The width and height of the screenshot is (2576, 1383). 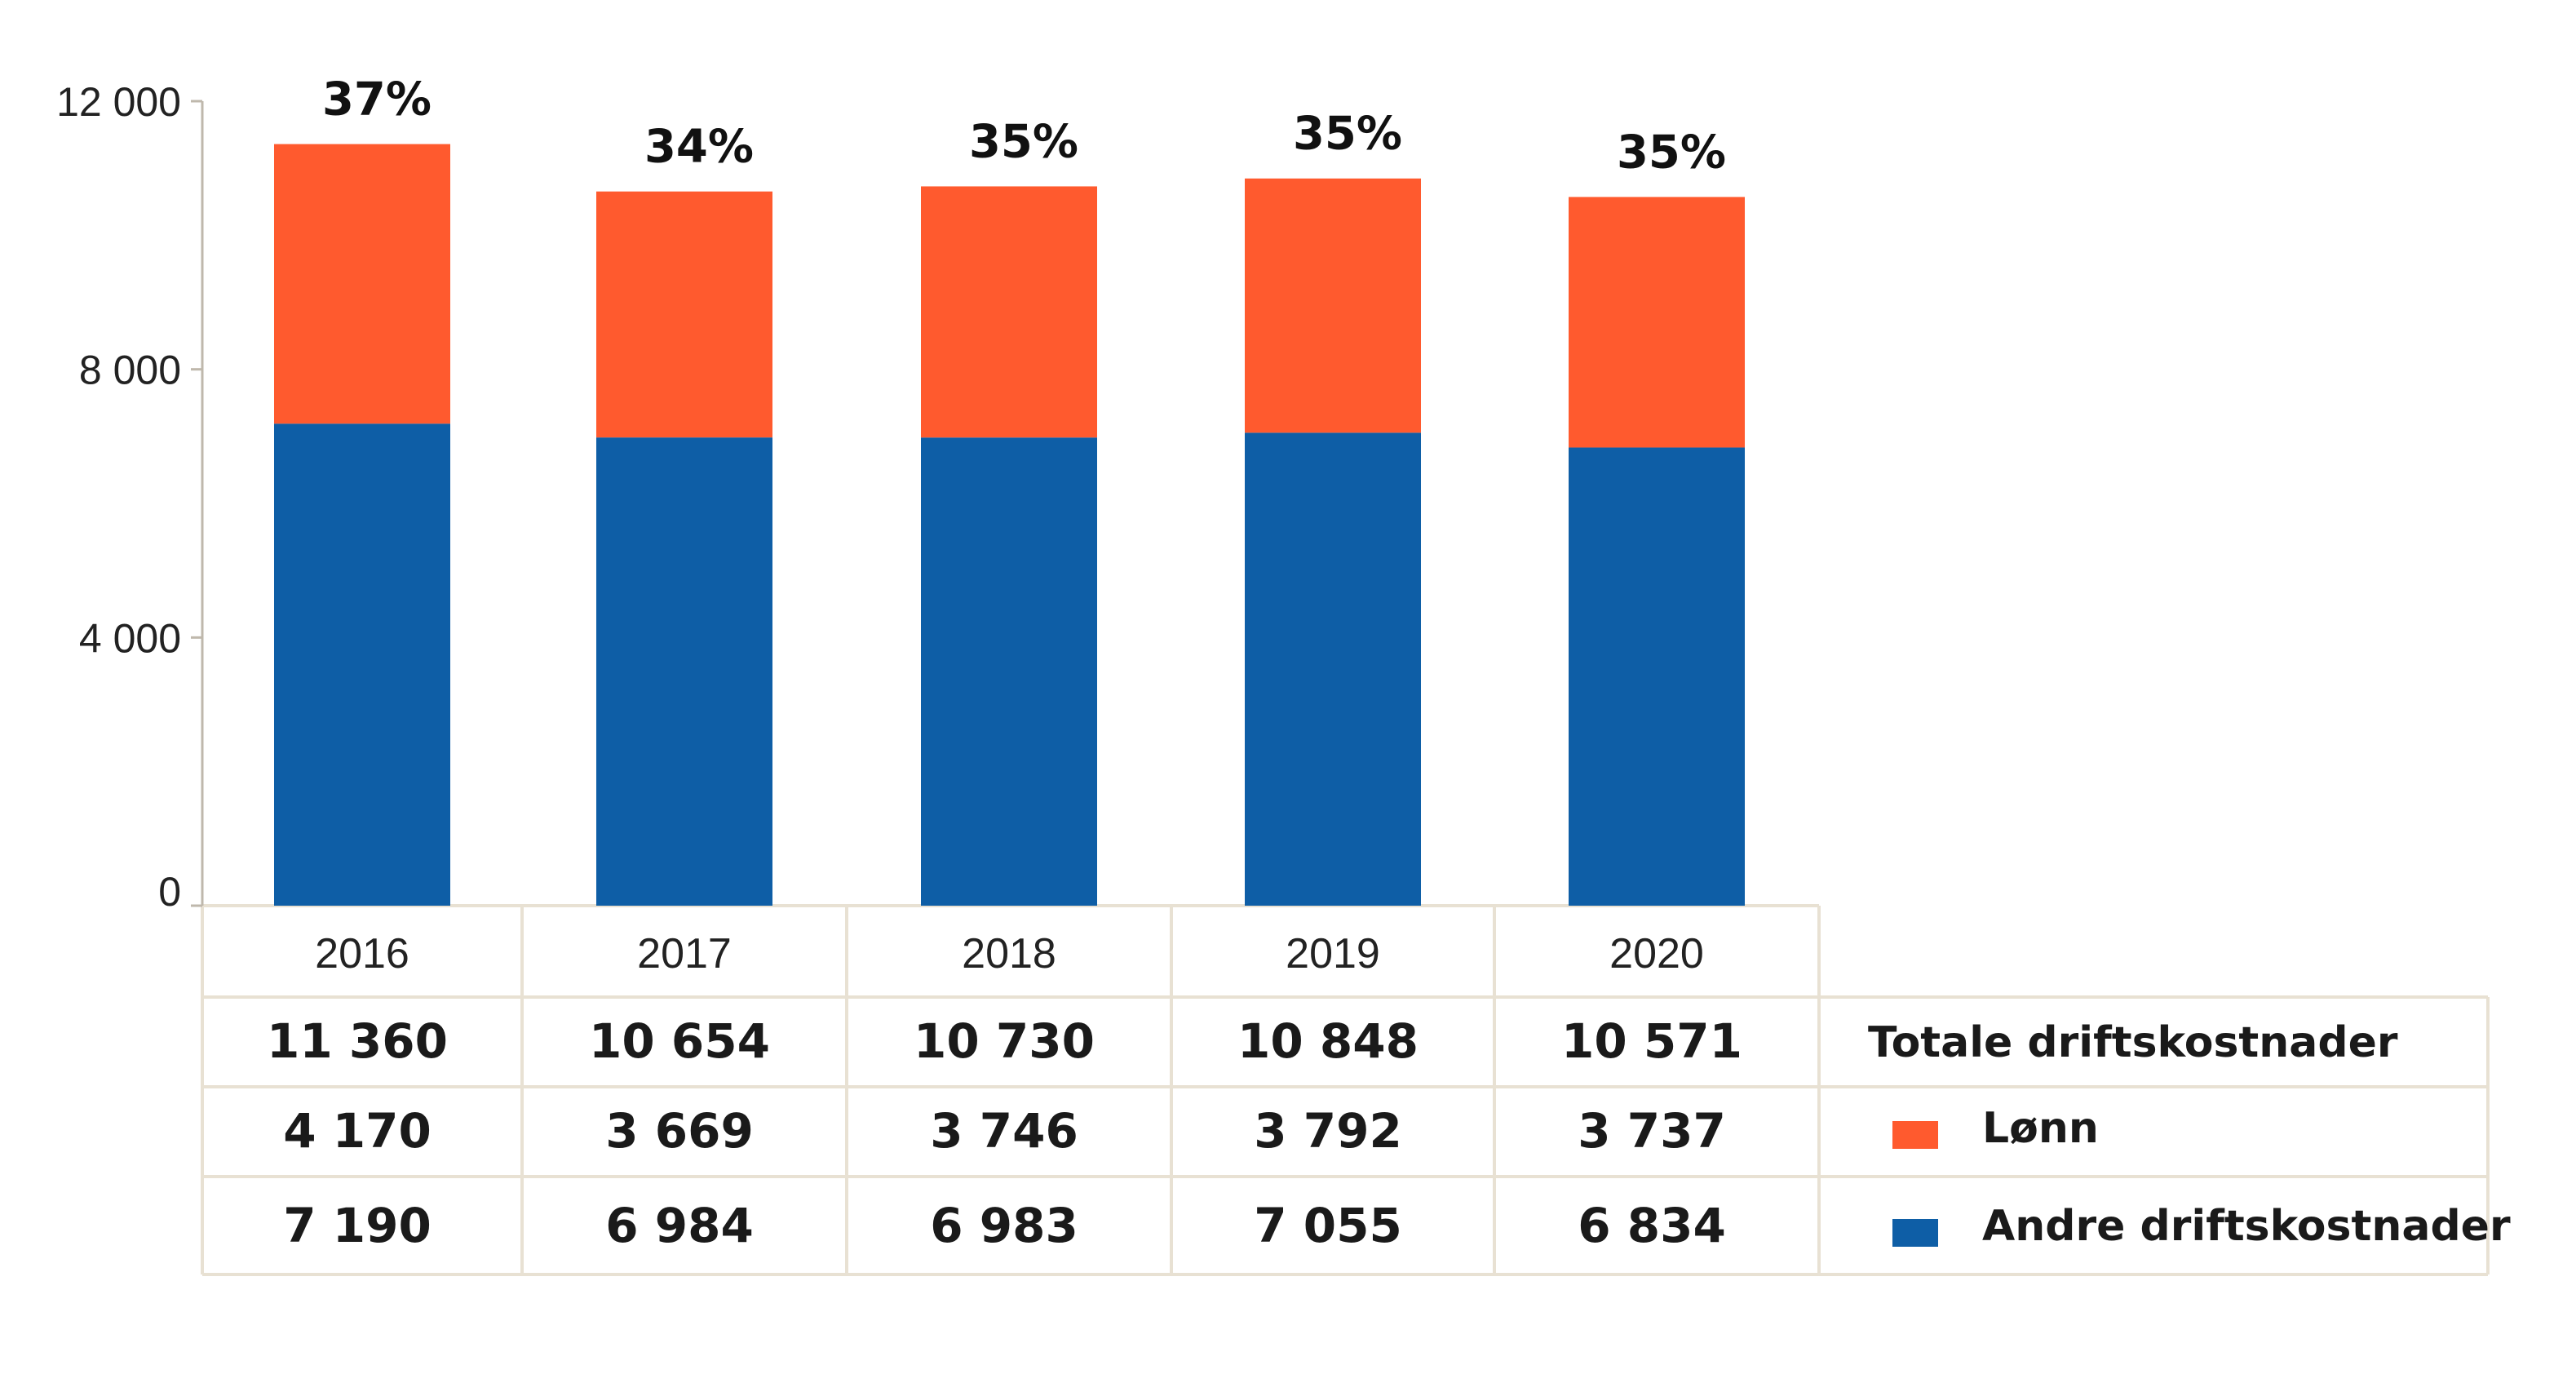 What do you see at coordinates (130, 370) in the screenshot?
I see `y-tick-label: 8 000` at bounding box center [130, 370].